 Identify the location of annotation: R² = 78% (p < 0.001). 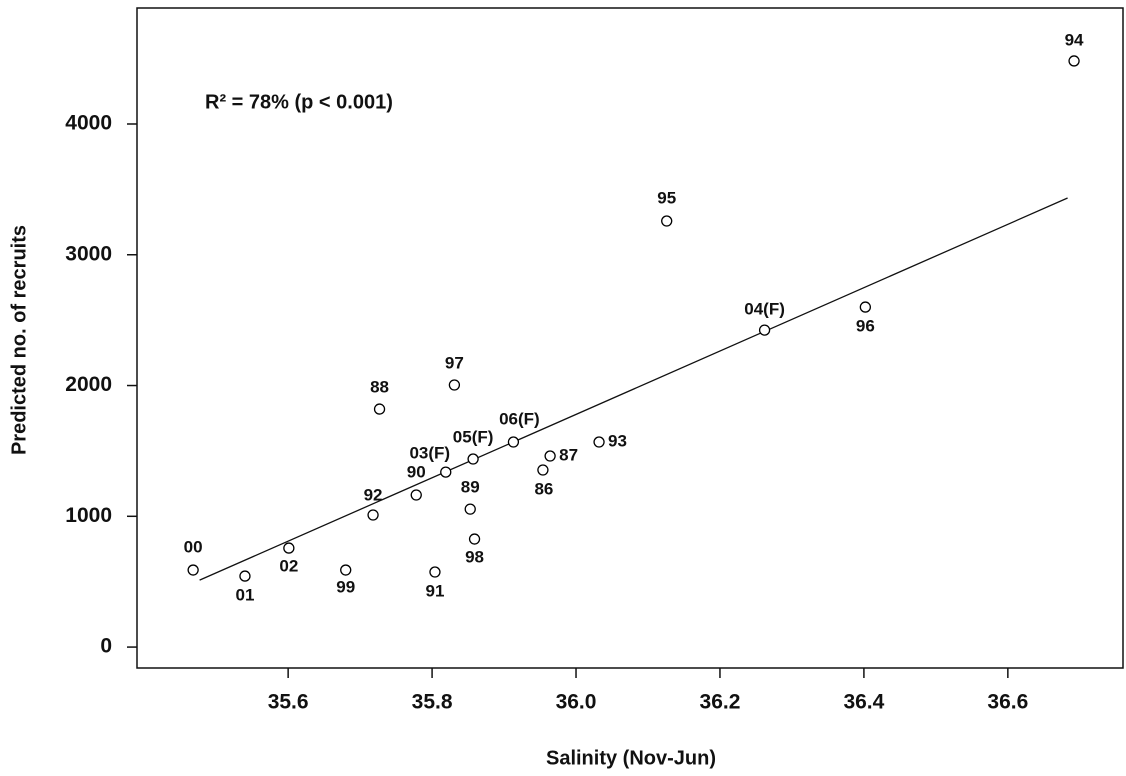
(299, 102).